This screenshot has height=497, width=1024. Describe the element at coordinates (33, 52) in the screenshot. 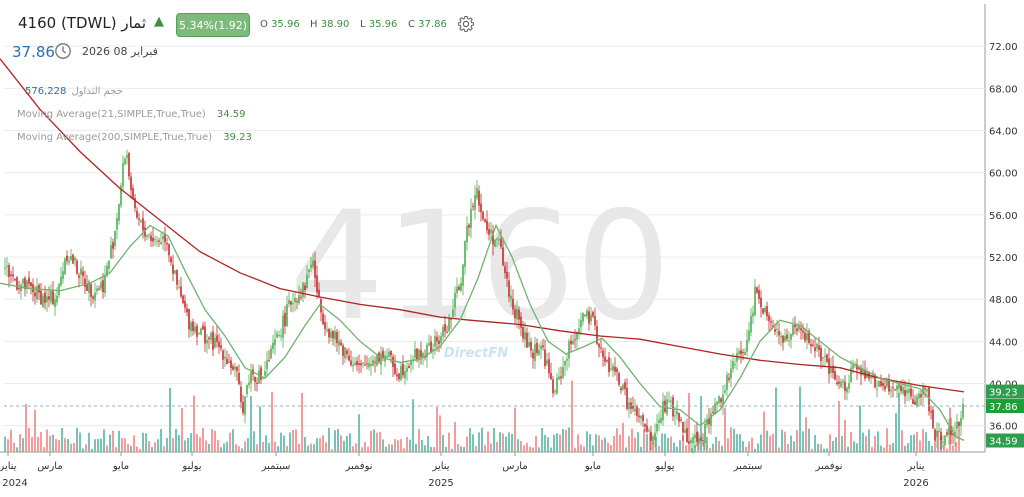

I see `last-price: 37.86` at that location.